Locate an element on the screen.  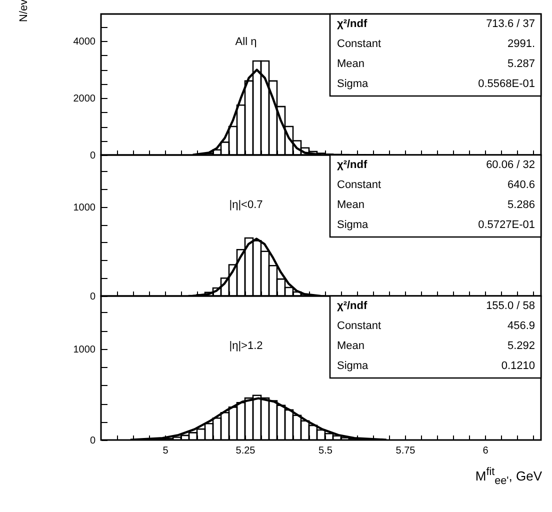
x-tick-label: 6 is located at coordinates (485, 451).